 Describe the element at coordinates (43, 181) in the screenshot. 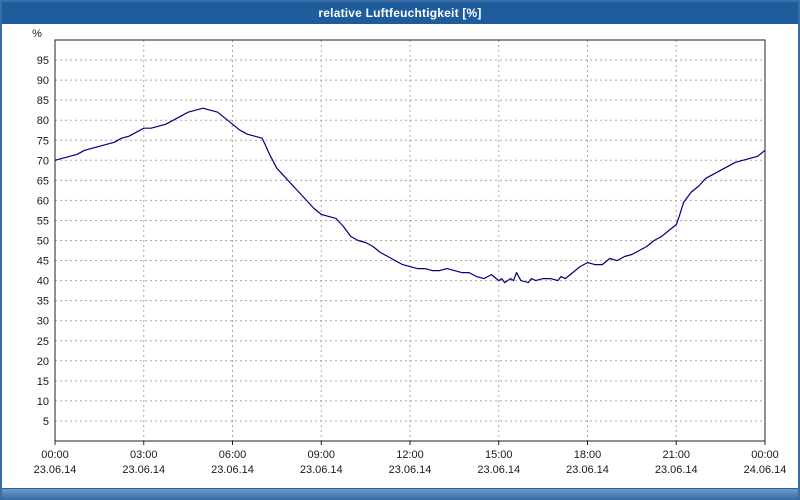

I see `y-tick-label: 65` at that location.